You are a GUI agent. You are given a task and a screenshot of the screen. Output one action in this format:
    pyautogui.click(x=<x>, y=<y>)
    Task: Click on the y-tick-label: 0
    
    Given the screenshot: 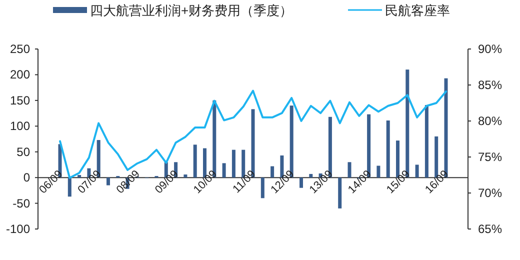 What is the action you would take?
    pyautogui.click(x=26, y=177)
    